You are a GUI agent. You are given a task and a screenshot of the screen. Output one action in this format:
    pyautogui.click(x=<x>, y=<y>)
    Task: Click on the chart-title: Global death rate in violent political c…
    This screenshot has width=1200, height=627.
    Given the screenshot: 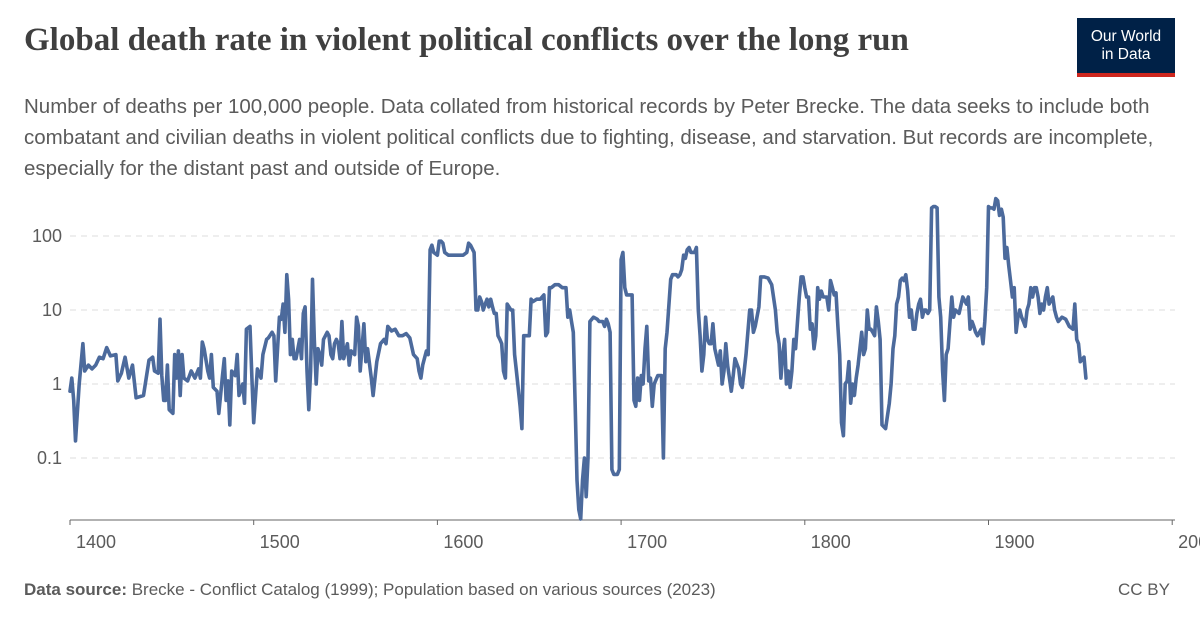 What is the action you would take?
    pyautogui.click(x=466, y=40)
    